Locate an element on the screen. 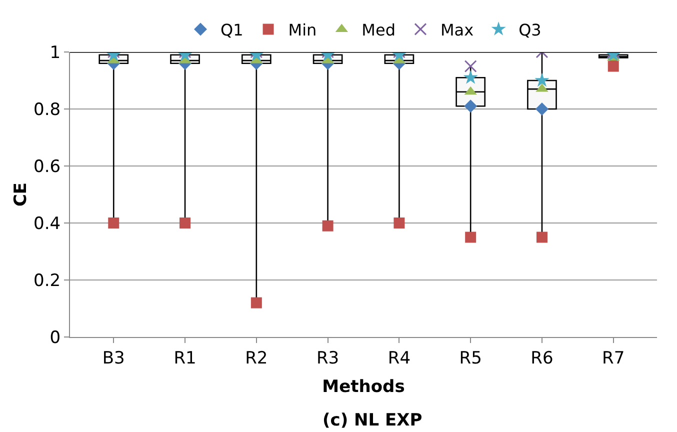 This screenshot has height=432, width=677. legend-label: Q3 is located at coordinates (530, 30).